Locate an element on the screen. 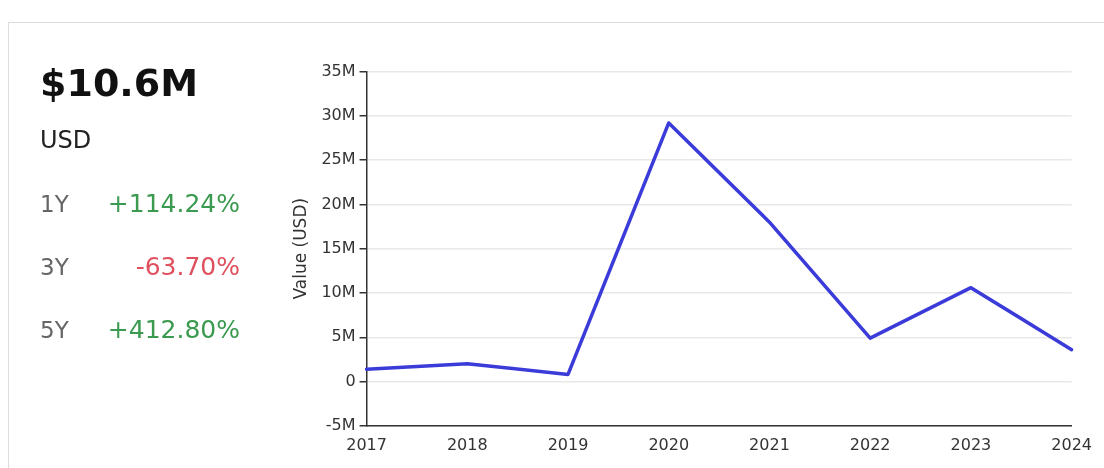 The width and height of the screenshot is (1104, 468). x-tick-label: 2017 is located at coordinates (366, 444).